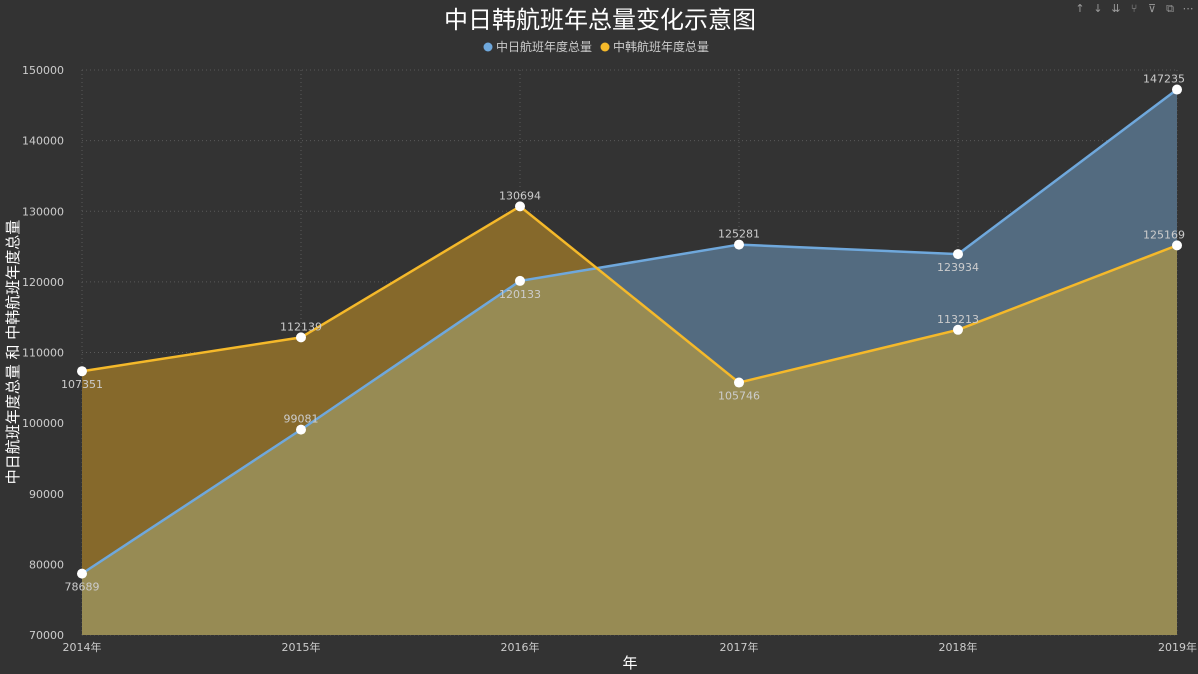 Image resolution: width=1198 pixels, height=674 pixels. What do you see at coordinates (301, 419) in the screenshot?
I see `data-label: 99081` at bounding box center [301, 419].